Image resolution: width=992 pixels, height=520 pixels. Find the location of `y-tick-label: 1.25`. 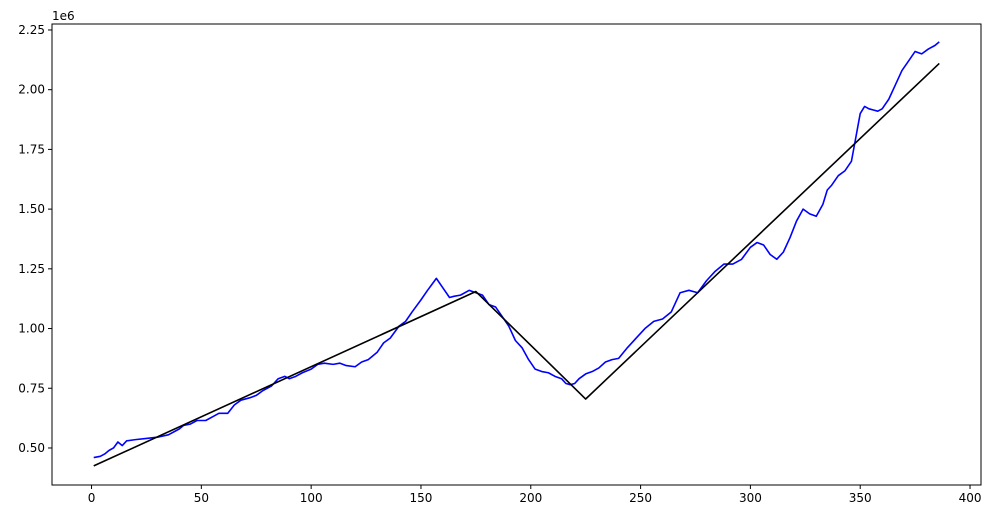

y-tick-label: 1.25 is located at coordinates (31, 269).